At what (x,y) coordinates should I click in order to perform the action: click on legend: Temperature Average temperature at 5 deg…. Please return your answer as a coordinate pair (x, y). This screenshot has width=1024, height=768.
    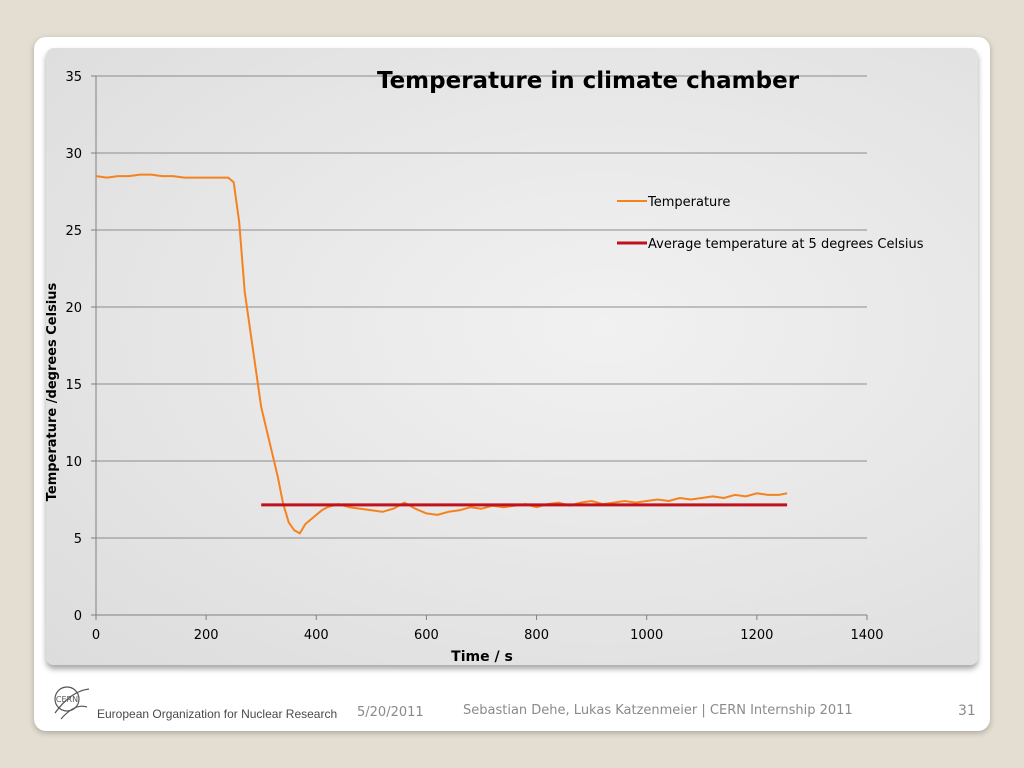
    Looking at the image, I should click on (770, 223).